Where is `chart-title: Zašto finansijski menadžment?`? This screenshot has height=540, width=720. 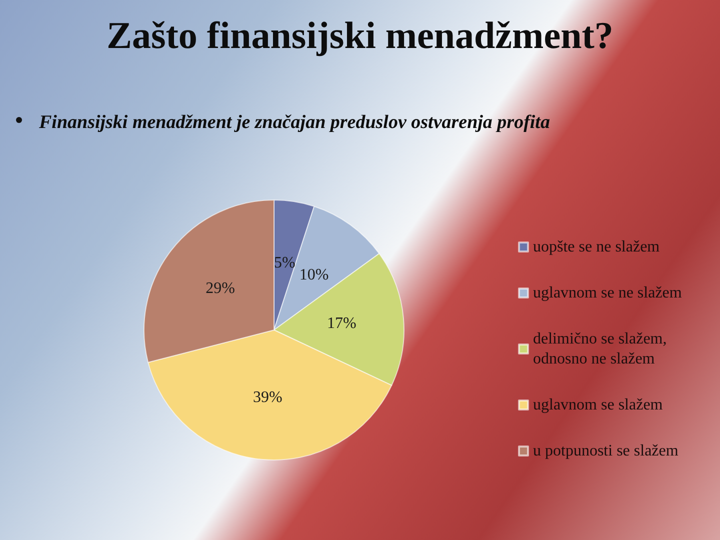
chart-title: Zašto finansijski menadžment? is located at coordinates (360, 36).